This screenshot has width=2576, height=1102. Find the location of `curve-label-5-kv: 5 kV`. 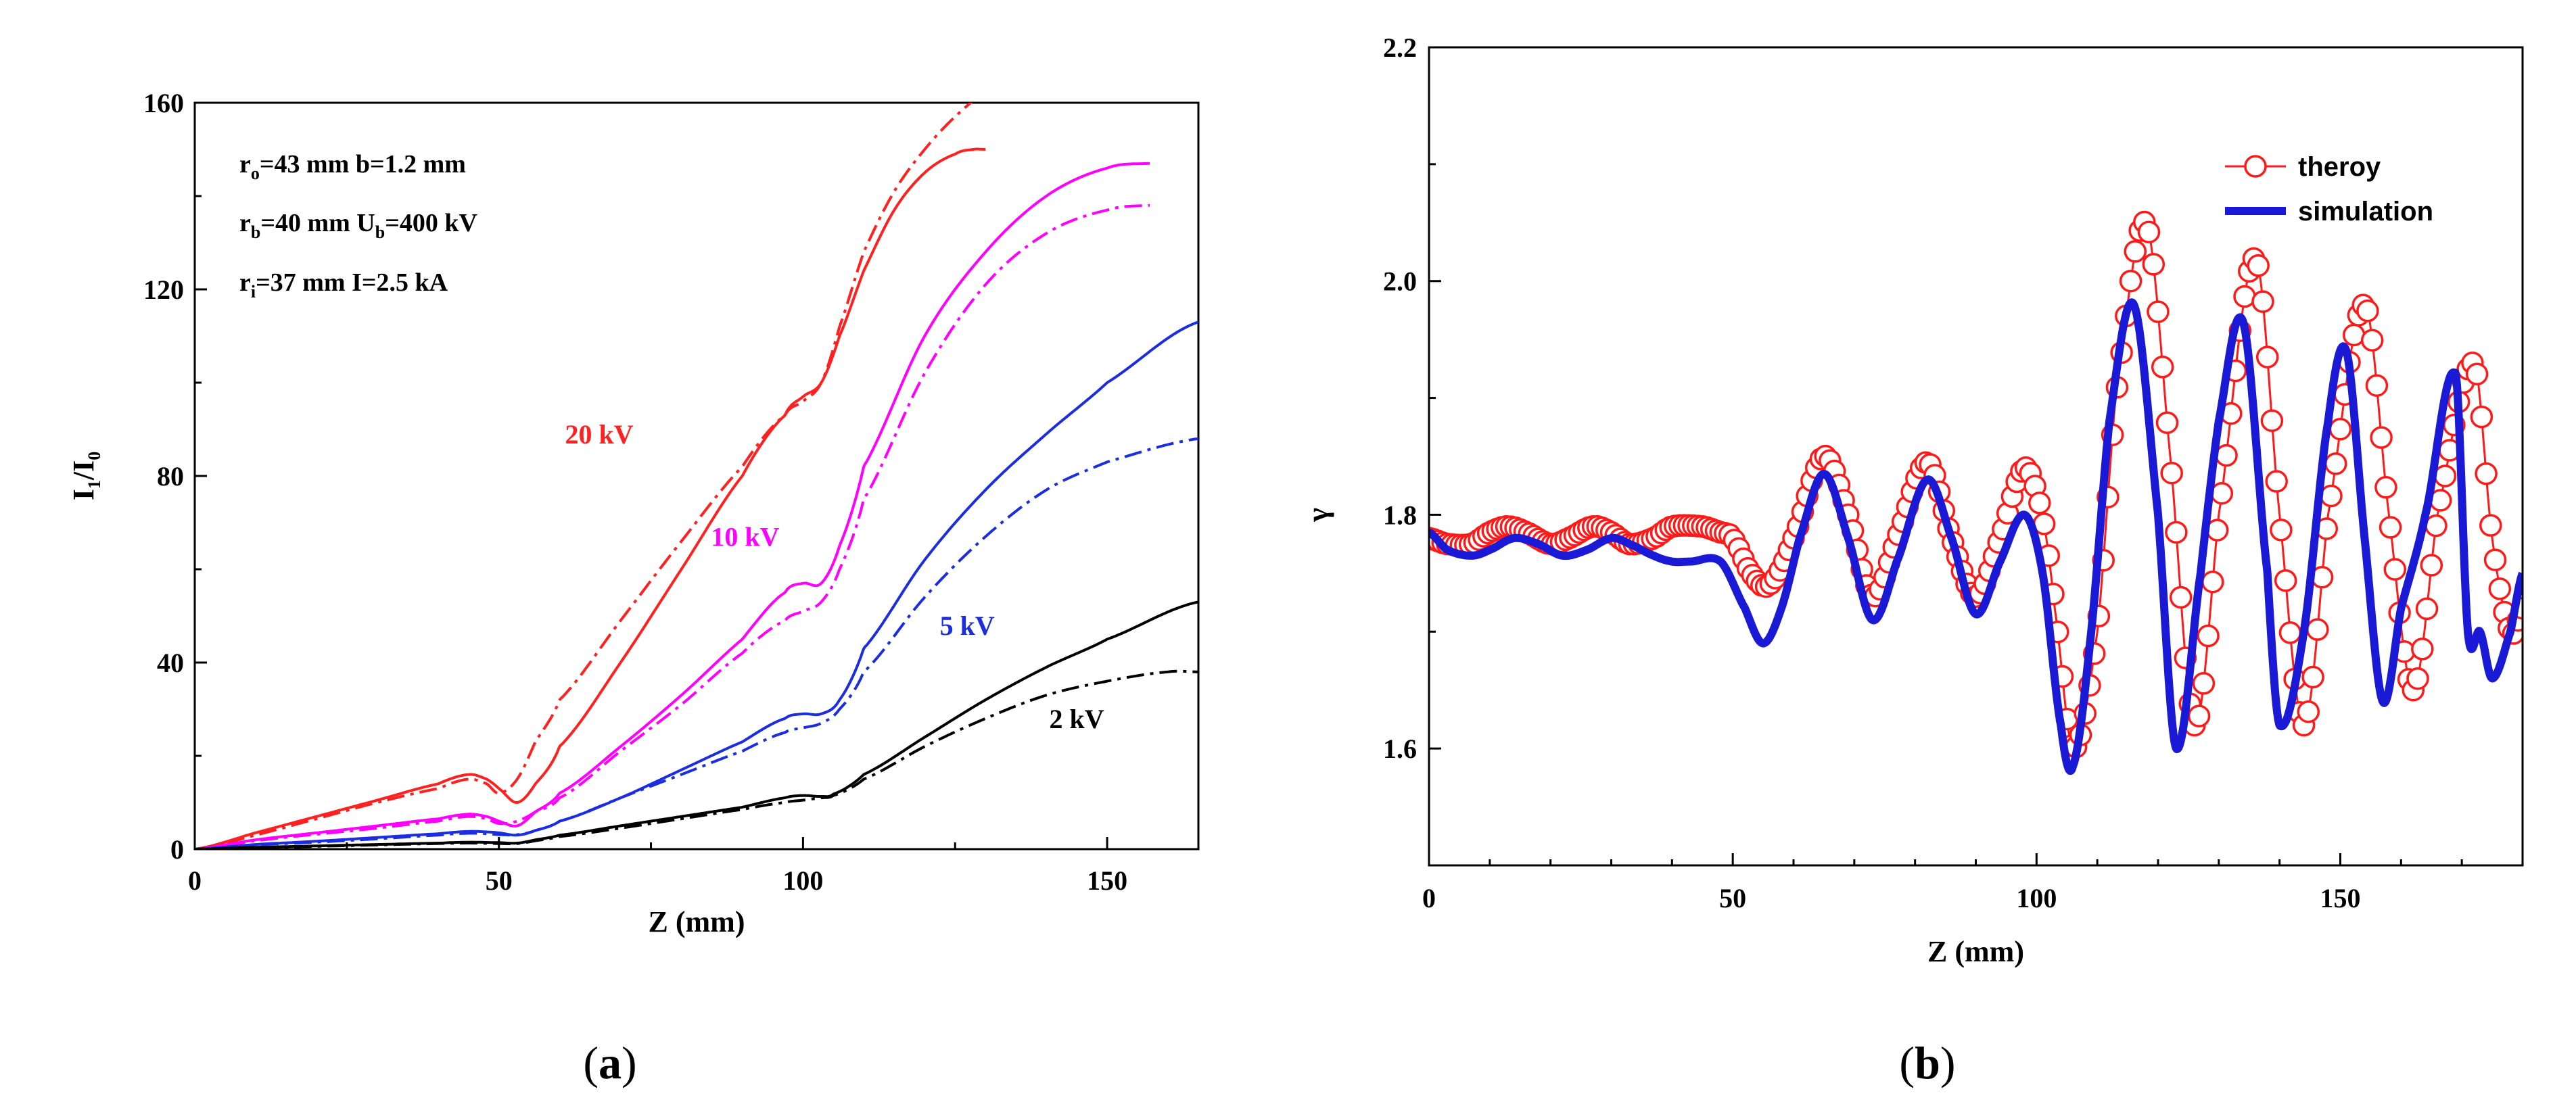

curve-label-5-kv: 5 kV is located at coordinates (967, 625).